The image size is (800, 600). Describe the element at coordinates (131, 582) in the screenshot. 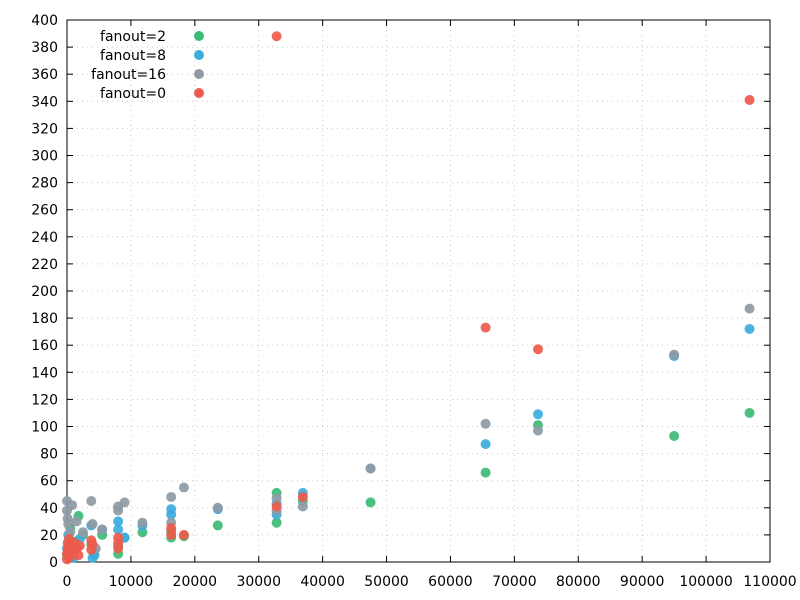

I see `x-tick-label: 10000` at that location.